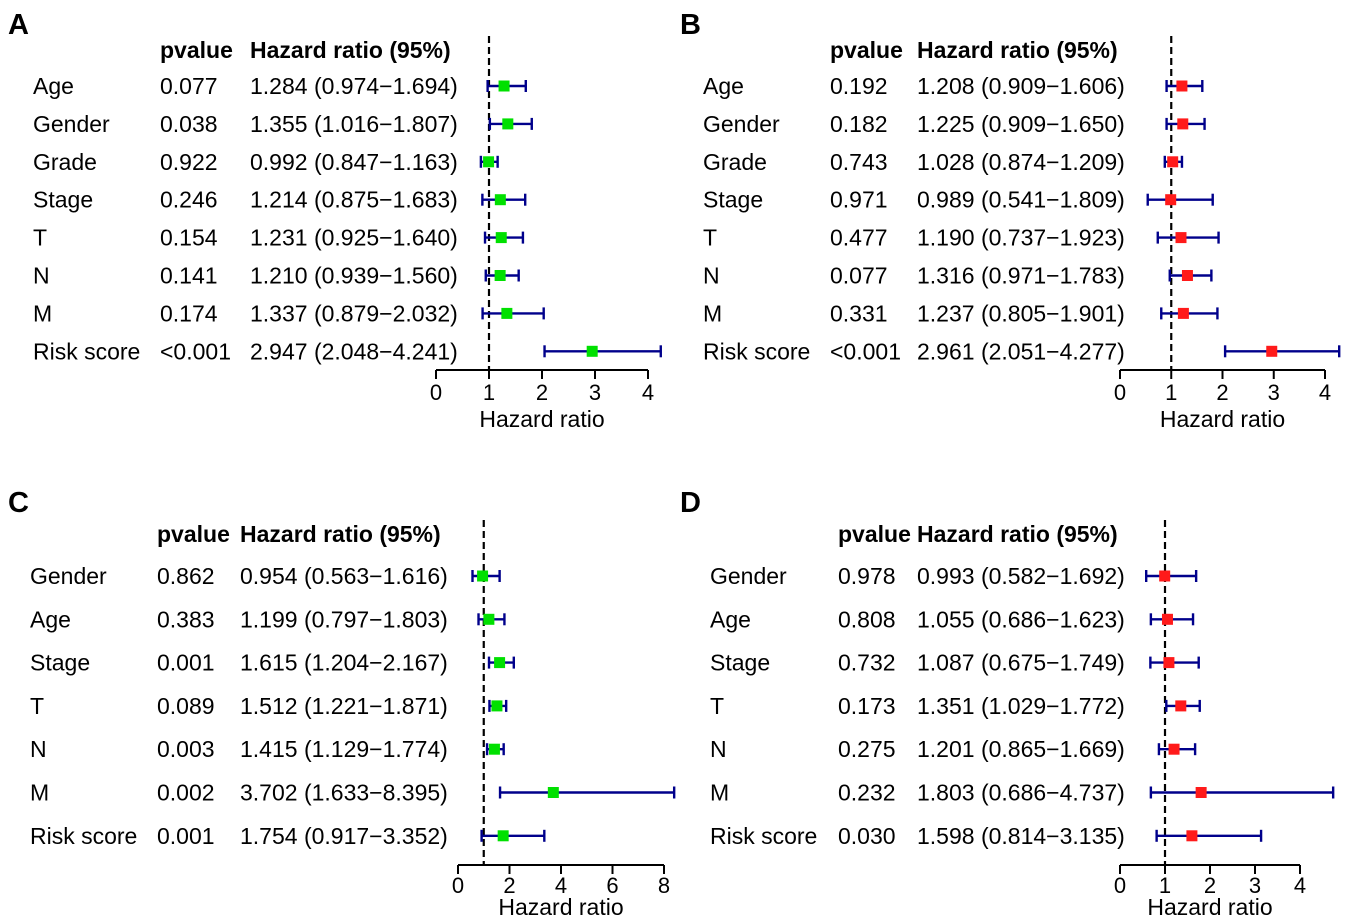  What do you see at coordinates (189, 124) in the screenshot?
I see `row-pvalue: 0.038` at bounding box center [189, 124].